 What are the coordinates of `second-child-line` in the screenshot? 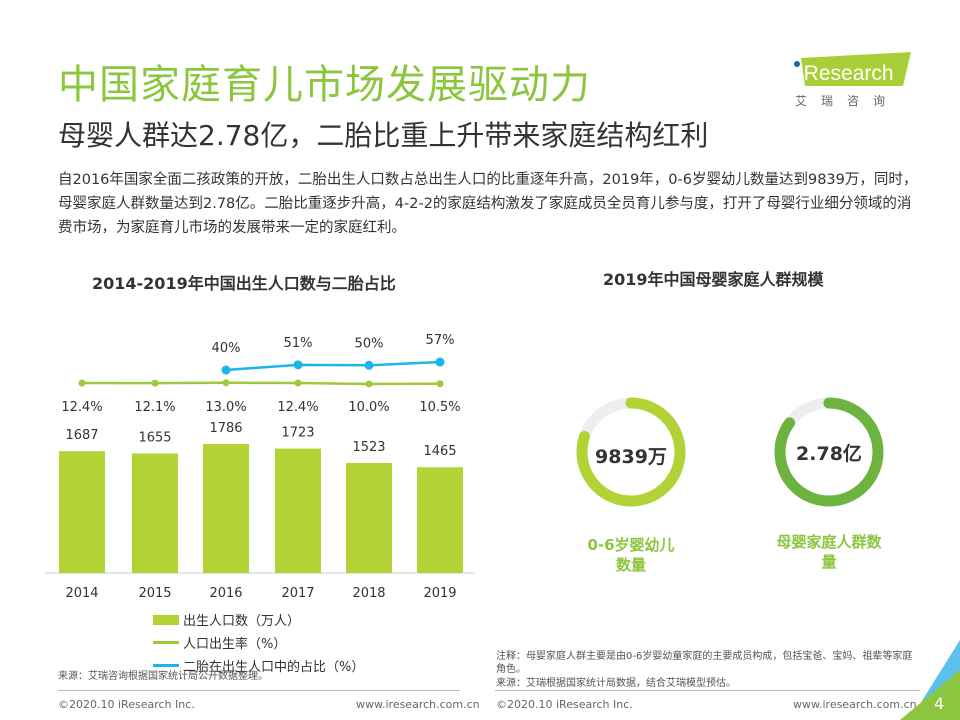 It's located at (333, 366).